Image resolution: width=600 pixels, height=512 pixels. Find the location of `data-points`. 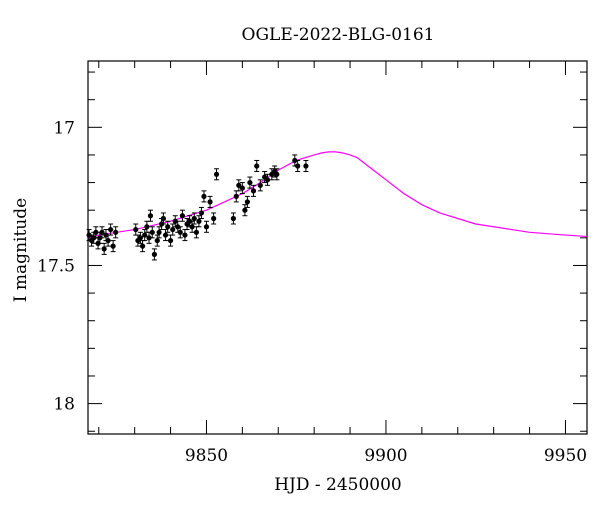

data-points is located at coordinates (197, 207).